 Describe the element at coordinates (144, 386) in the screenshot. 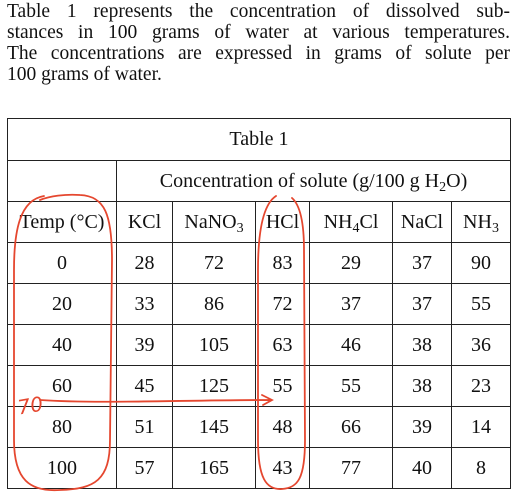

I see `cell: 45` at that location.